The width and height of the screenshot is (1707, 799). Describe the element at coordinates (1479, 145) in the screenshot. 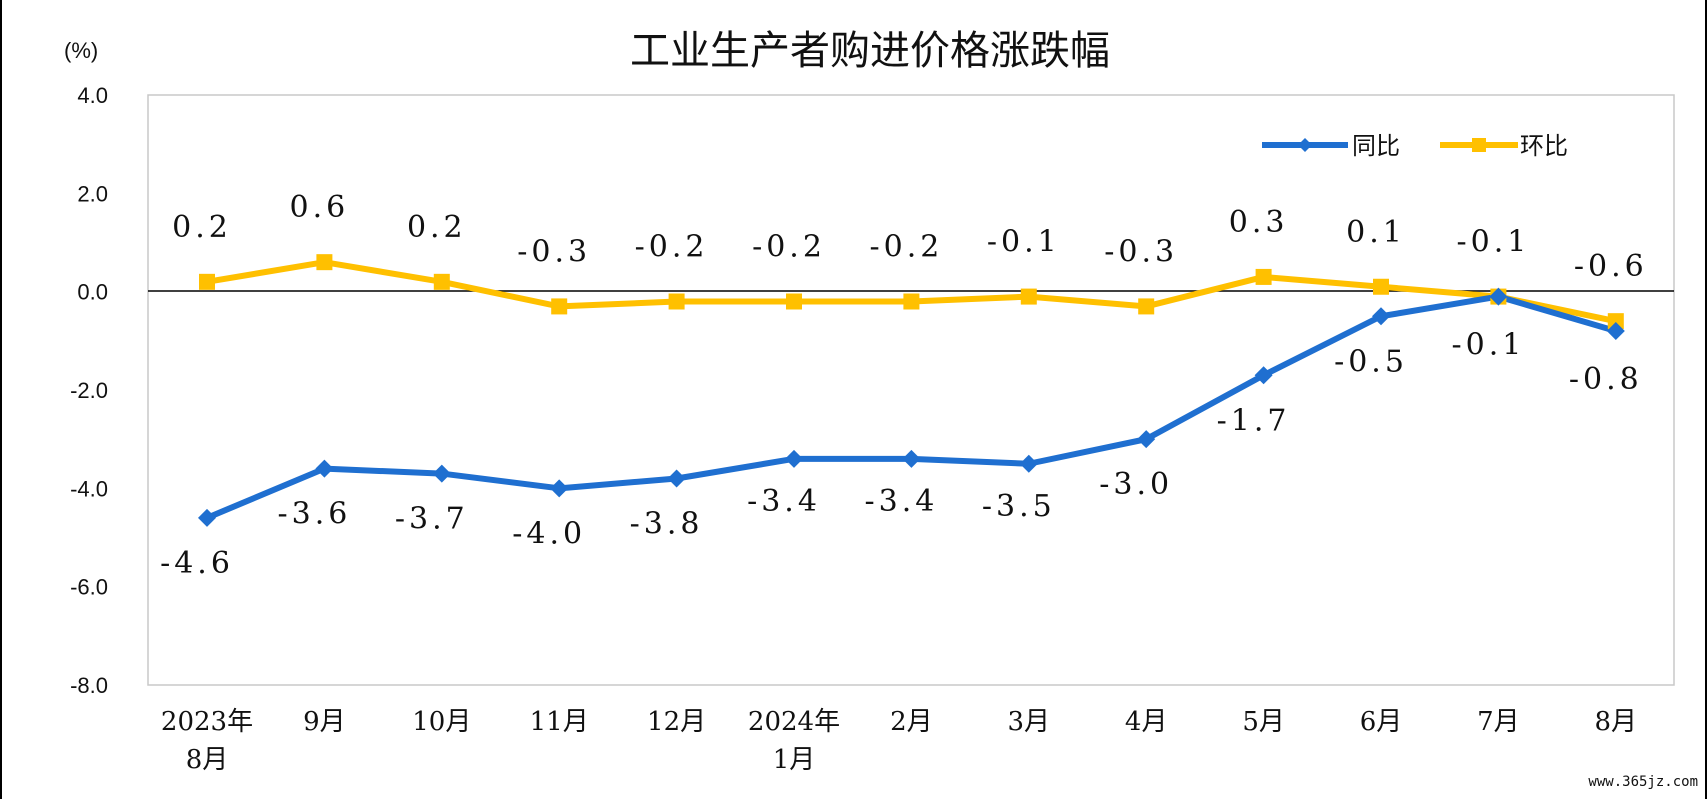

I see `legend-marker-mom` at that location.